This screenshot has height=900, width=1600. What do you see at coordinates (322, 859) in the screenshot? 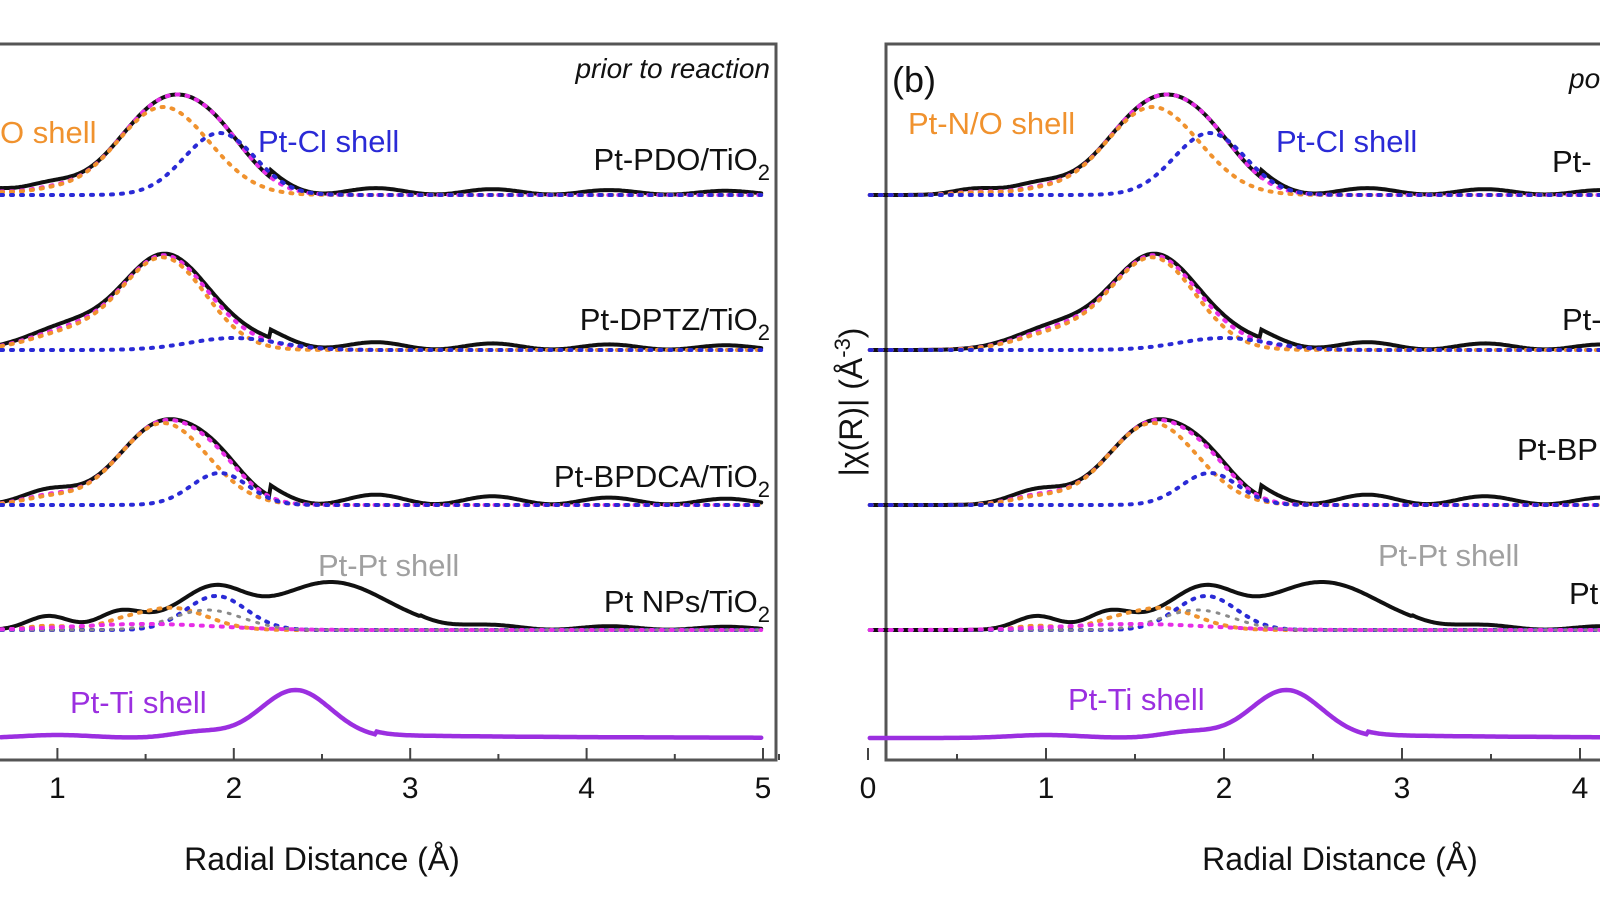
I see `panel-a-x-title: Radial Distance (Å)` at bounding box center [322, 859].